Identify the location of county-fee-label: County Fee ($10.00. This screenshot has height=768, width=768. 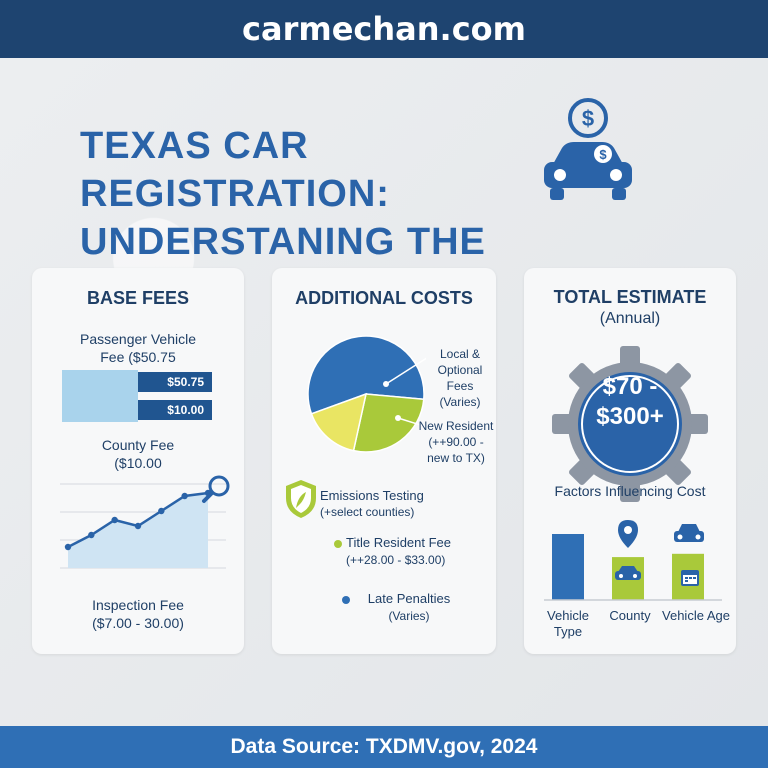
(138, 454).